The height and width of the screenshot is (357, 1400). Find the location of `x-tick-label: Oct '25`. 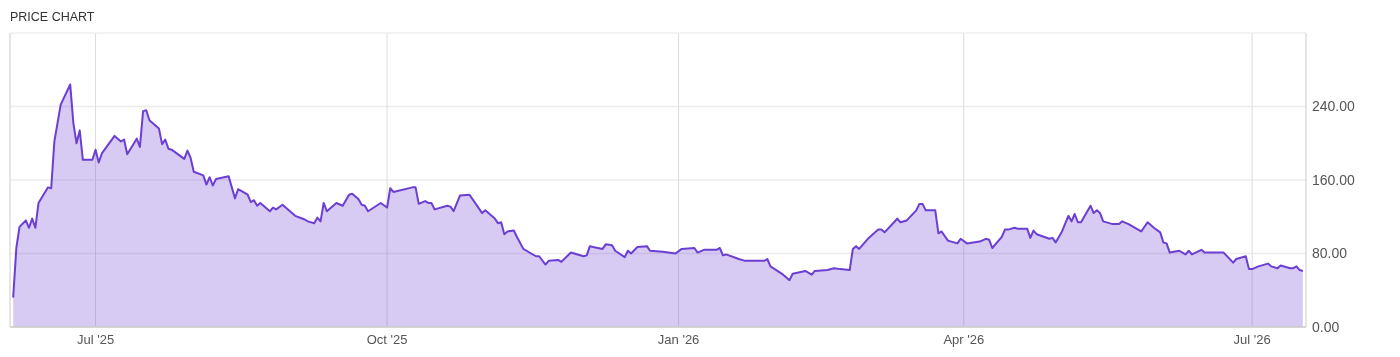

x-tick-label: Oct '25 is located at coordinates (387, 339).